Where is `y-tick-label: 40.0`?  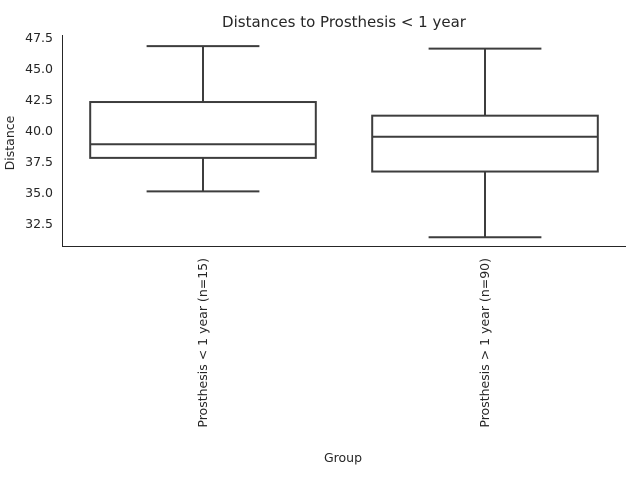 y-tick-label: 40.0 is located at coordinates (39, 130).